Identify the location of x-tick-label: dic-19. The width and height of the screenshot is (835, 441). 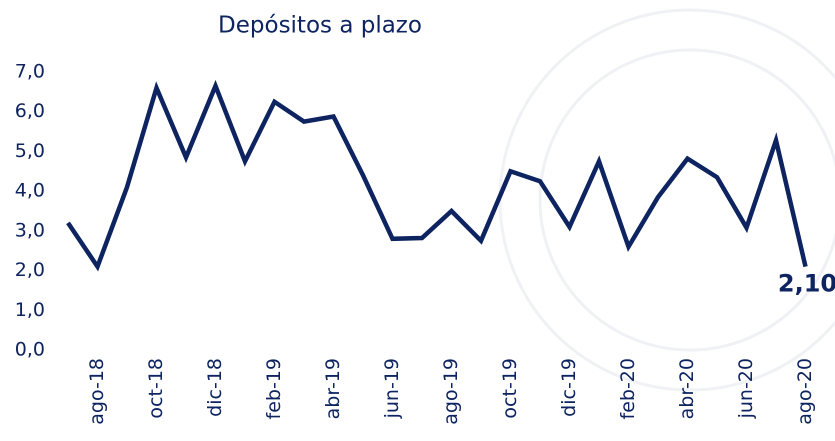
(569, 387).